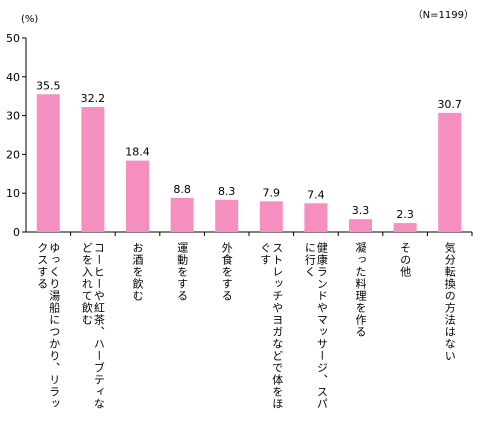 The image size is (487, 437). What do you see at coordinates (137, 272) in the screenshot?
I see `category-label: お酒を飲む` at bounding box center [137, 272].